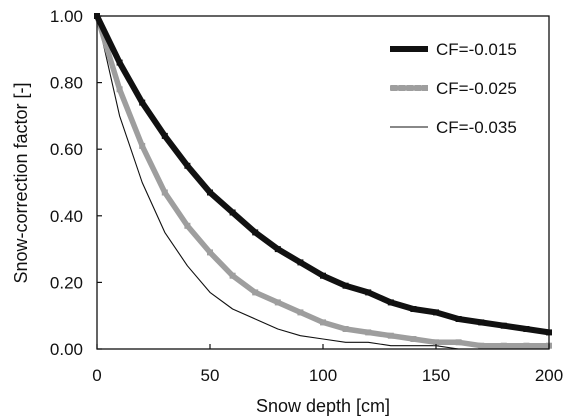 Image resolution: width=576 pixels, height=419 pixels. Describe the element at coordinates (66, 16) in the screenshot. I see `y-tick-label: 1.00` at that location.